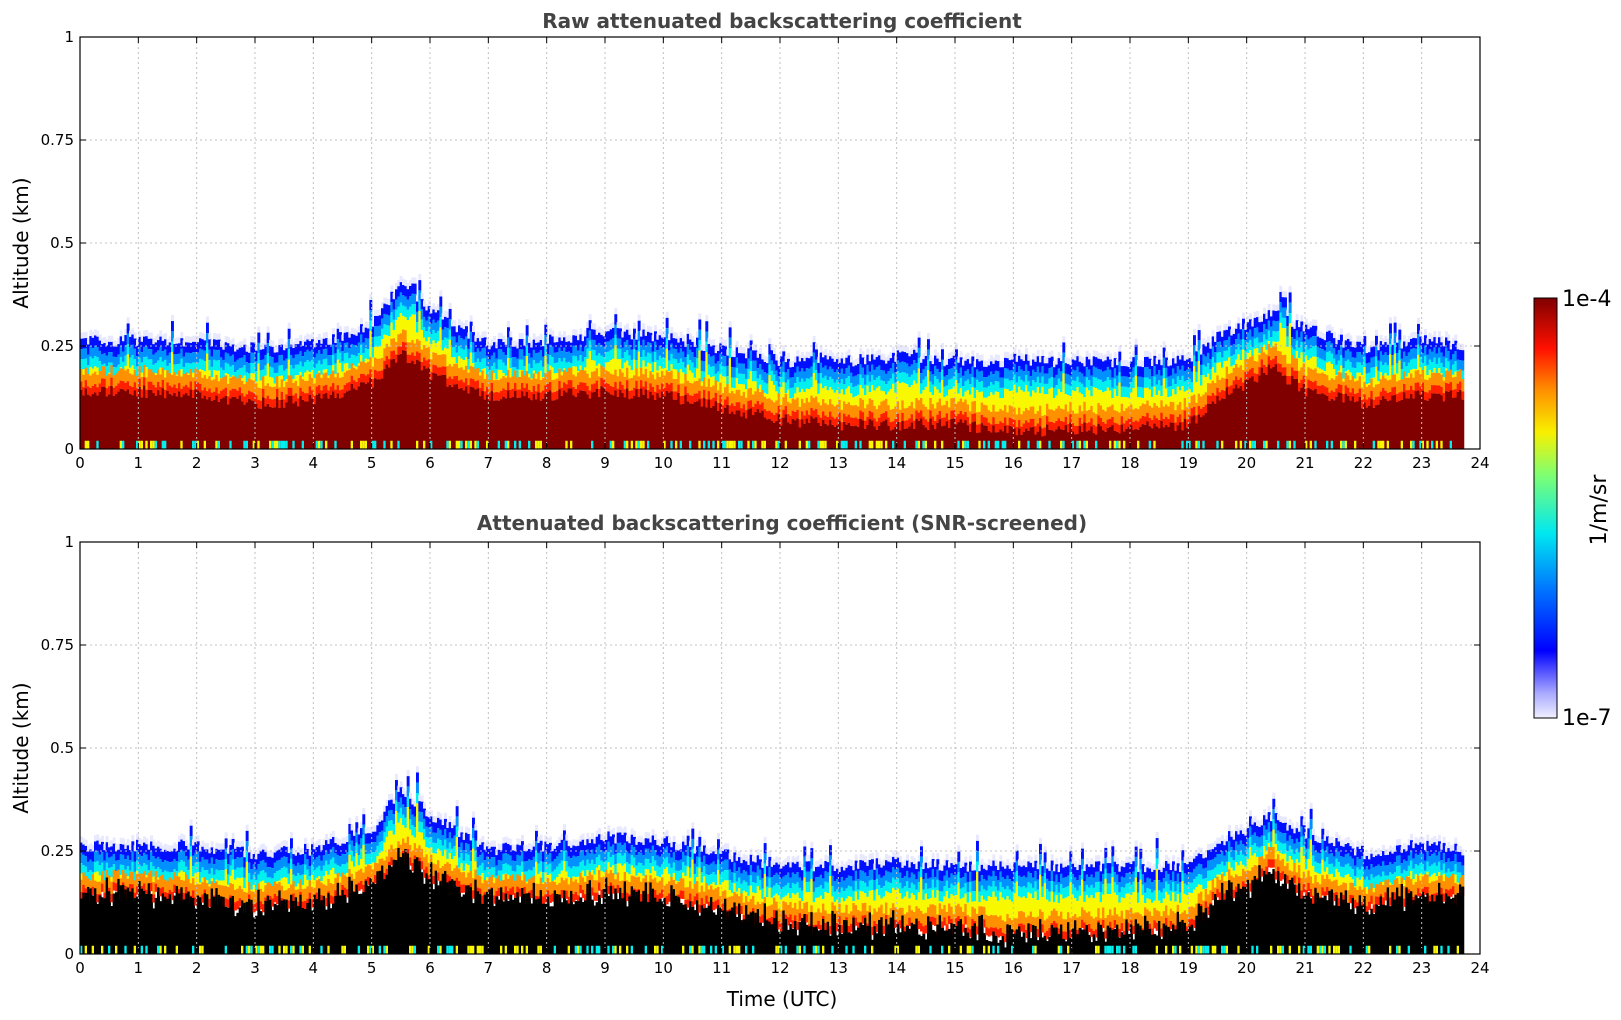 The image size is (1621, 1020). Describe the element at coordinates (62, 243) in the screenshot. I see `y-tick-label: 0.5` at that location.